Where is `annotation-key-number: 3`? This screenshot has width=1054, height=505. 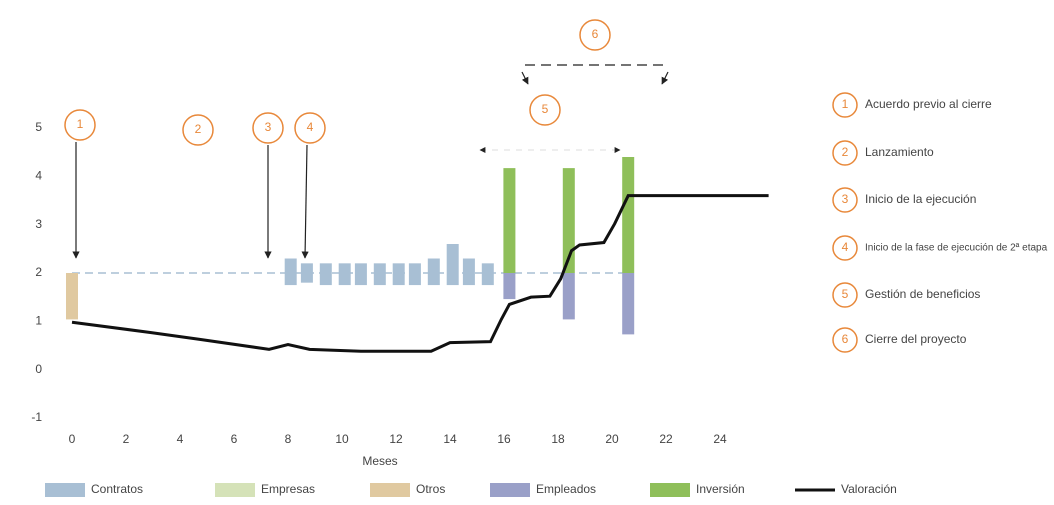
annotation-key-number: 3 is located at coordinates (845, 199).